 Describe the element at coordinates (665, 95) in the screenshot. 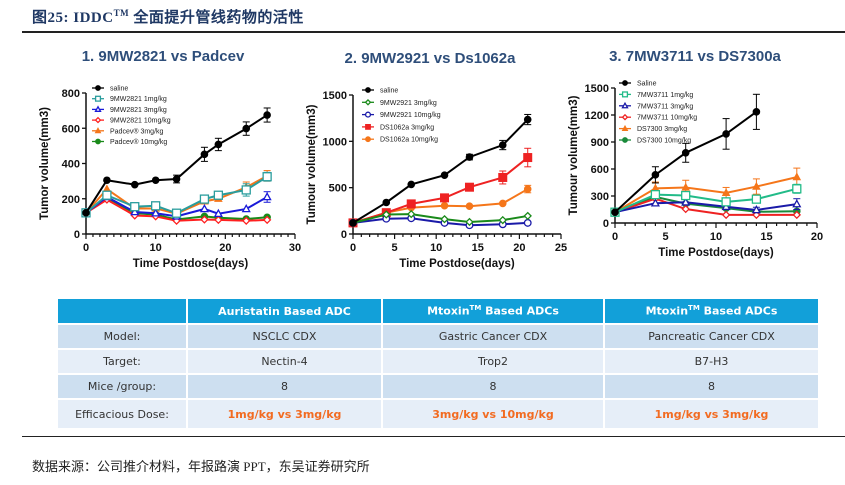

I see `legend-label: 7MW3711 1mg/kg` at that location.